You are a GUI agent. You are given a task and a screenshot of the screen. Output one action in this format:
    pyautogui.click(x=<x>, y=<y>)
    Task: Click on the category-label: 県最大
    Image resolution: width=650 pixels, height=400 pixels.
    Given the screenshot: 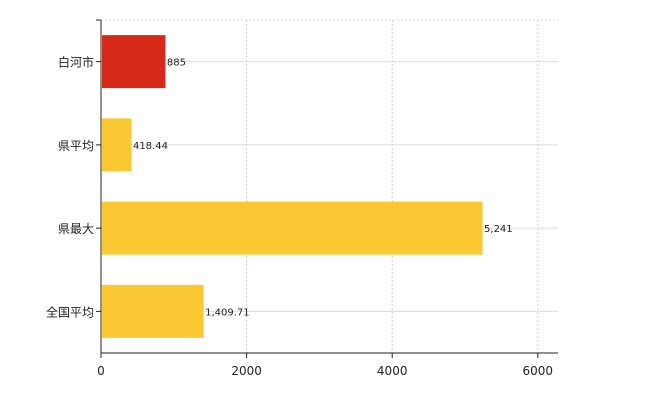 What is the action you would take?
    pyautogui.click(x=76, y=229)
    